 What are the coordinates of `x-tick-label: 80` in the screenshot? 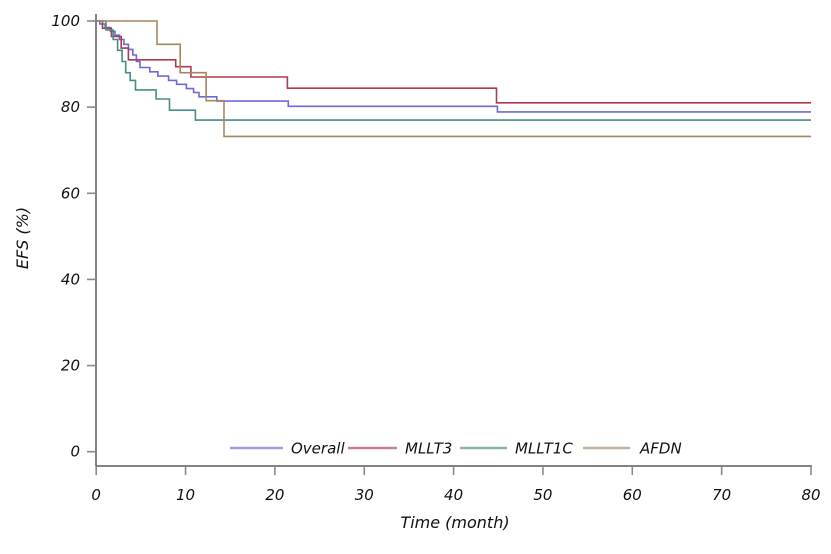 It's located at (810, 495).